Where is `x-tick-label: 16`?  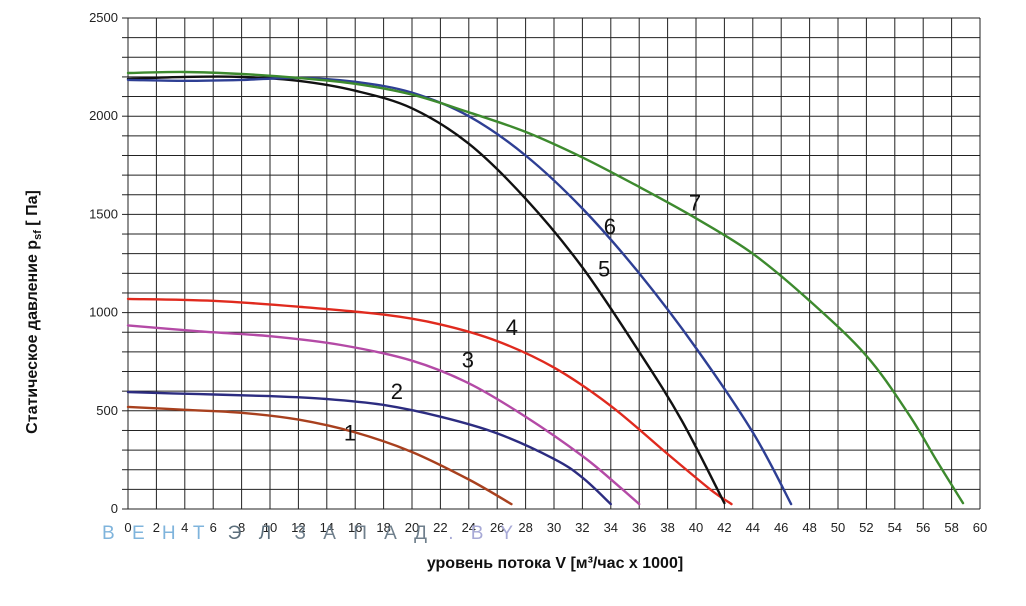 x-tick-label: 16 is located at coordinates (355, 527).